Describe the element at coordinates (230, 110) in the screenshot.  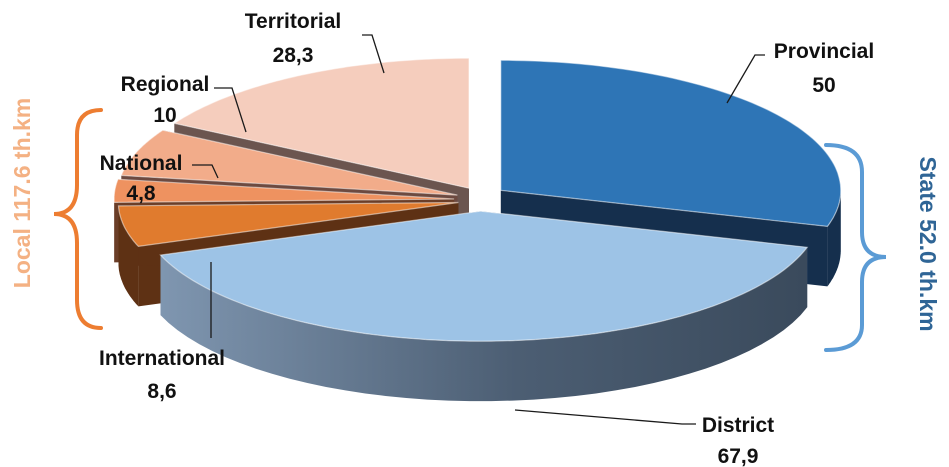
I see `leader-line-regional` at that location.